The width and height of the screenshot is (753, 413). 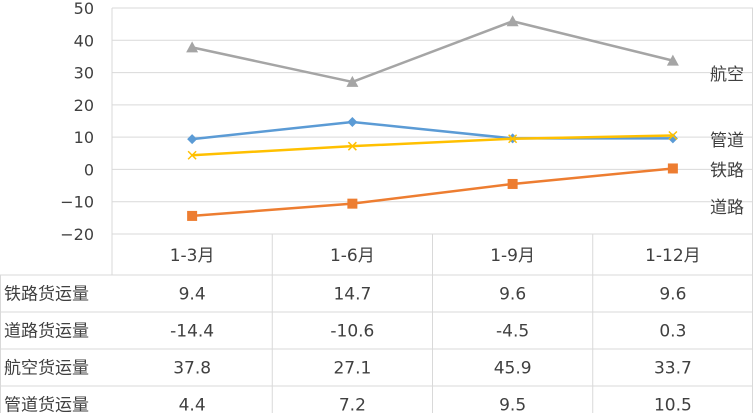 I want to click on series-铁路, so click(x=432, y=130).